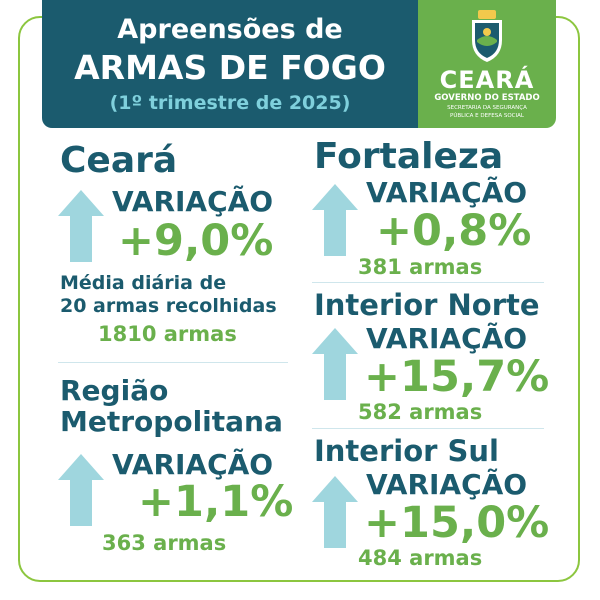  I want to click on ceara-variation-value: +9,0%, so click(196, 241).